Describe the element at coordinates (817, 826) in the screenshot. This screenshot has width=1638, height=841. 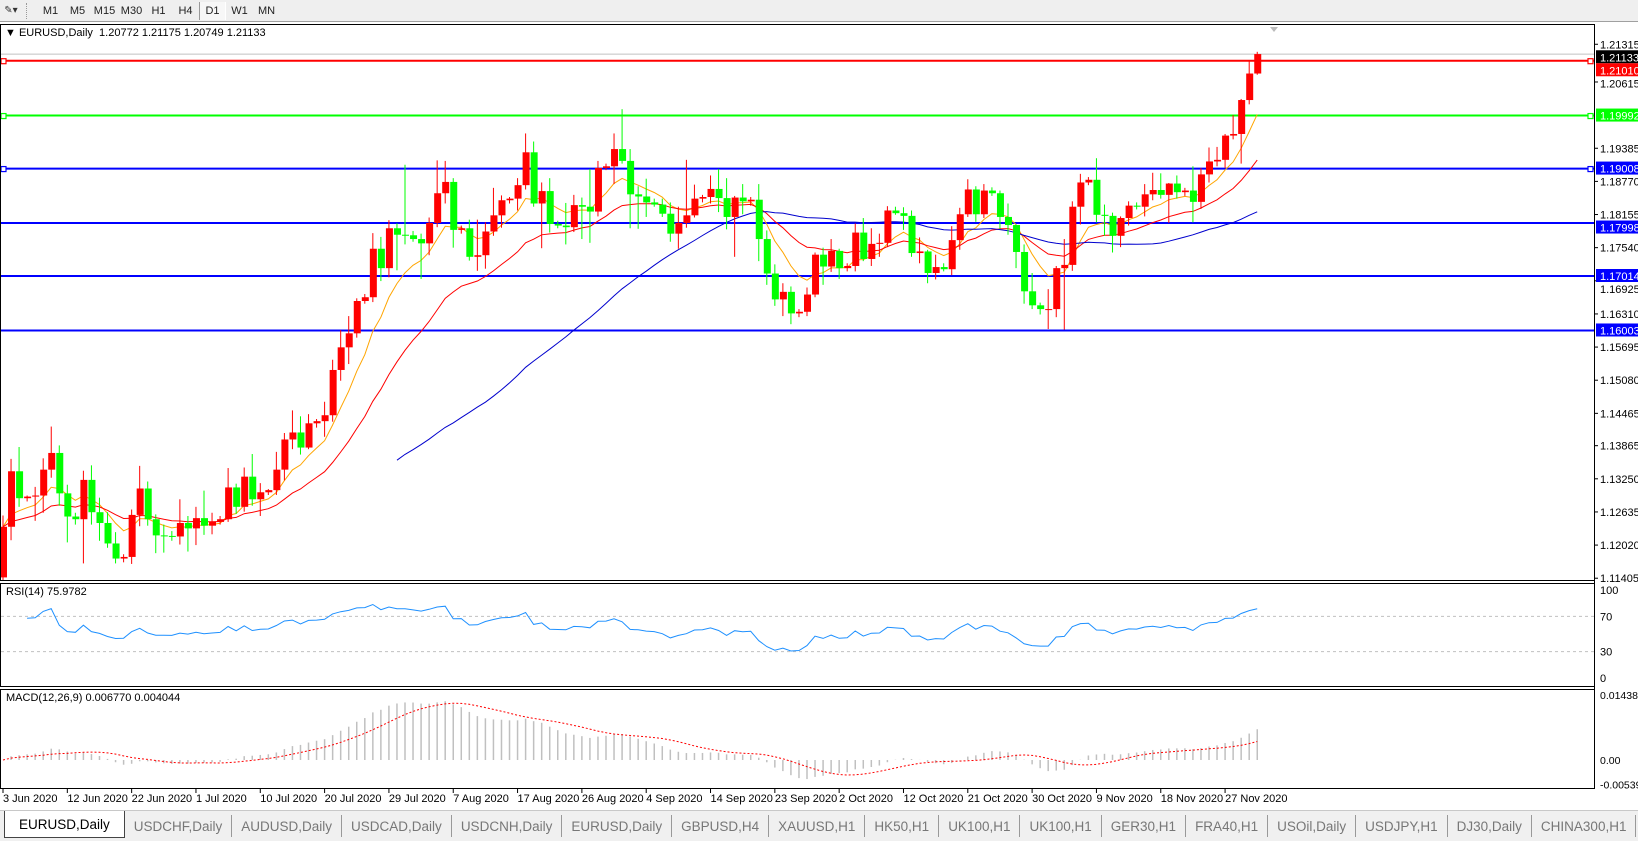
I see `chart-tab: XAUUSD,H1` at that location.